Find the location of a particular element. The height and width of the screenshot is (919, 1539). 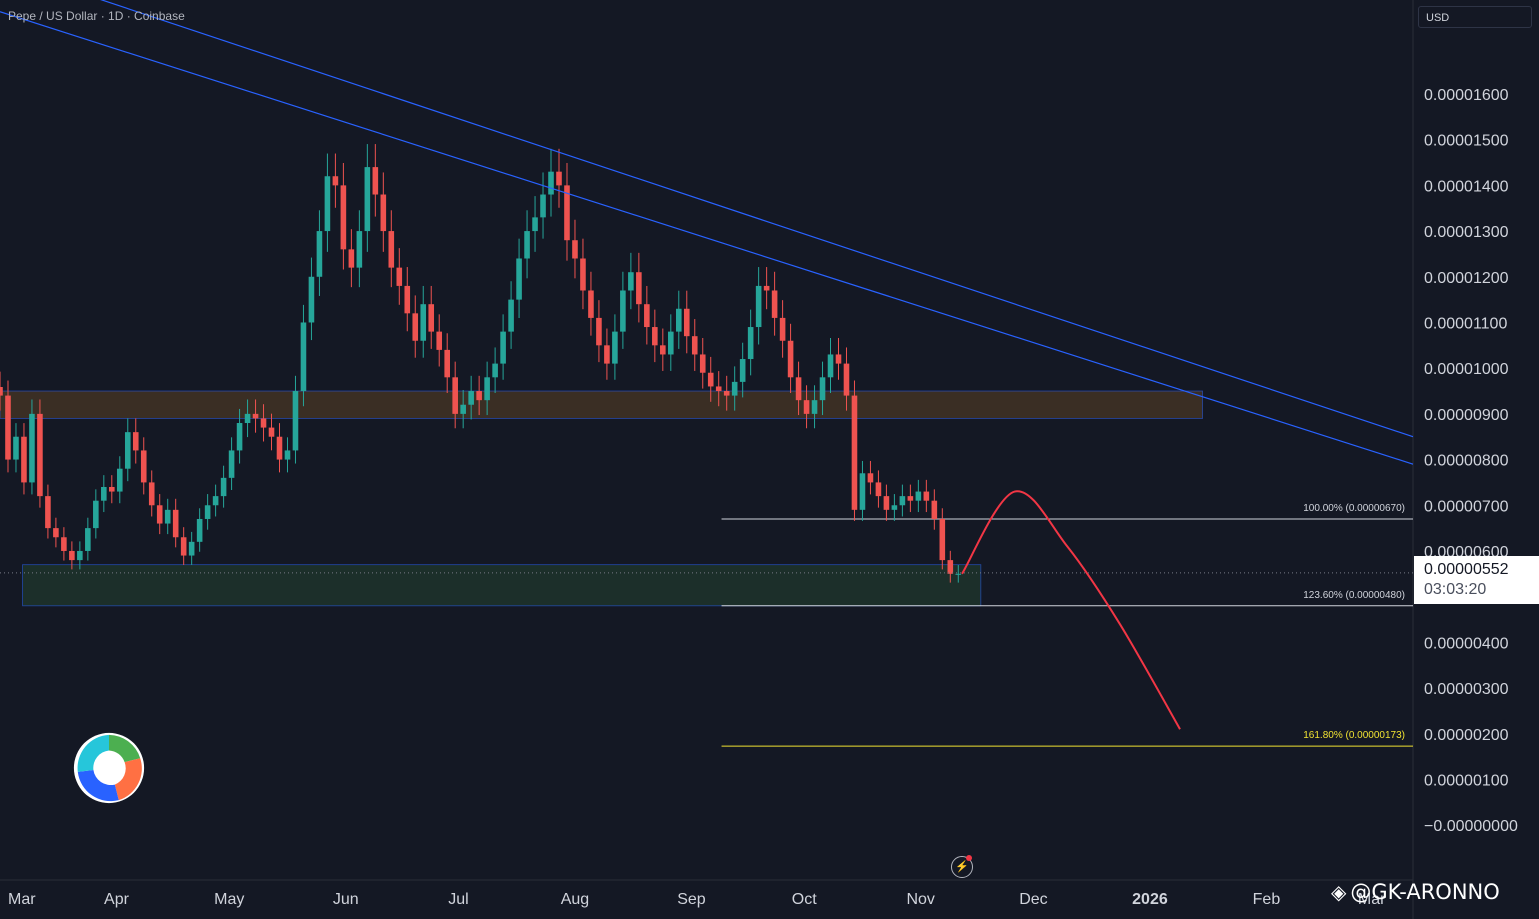

x-tick-label: Dec is located at coordinates (1033, 899).